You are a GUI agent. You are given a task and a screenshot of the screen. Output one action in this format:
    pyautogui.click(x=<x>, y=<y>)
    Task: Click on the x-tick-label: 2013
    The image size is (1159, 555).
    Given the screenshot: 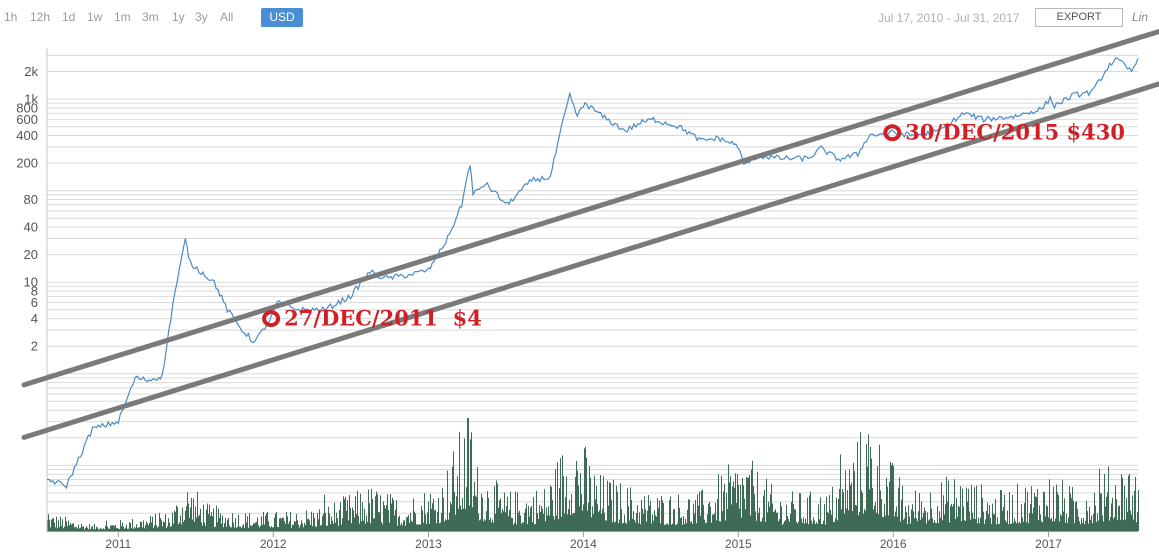 What is the action you would take?
    pyautogui.click(x=428, y=544)
    